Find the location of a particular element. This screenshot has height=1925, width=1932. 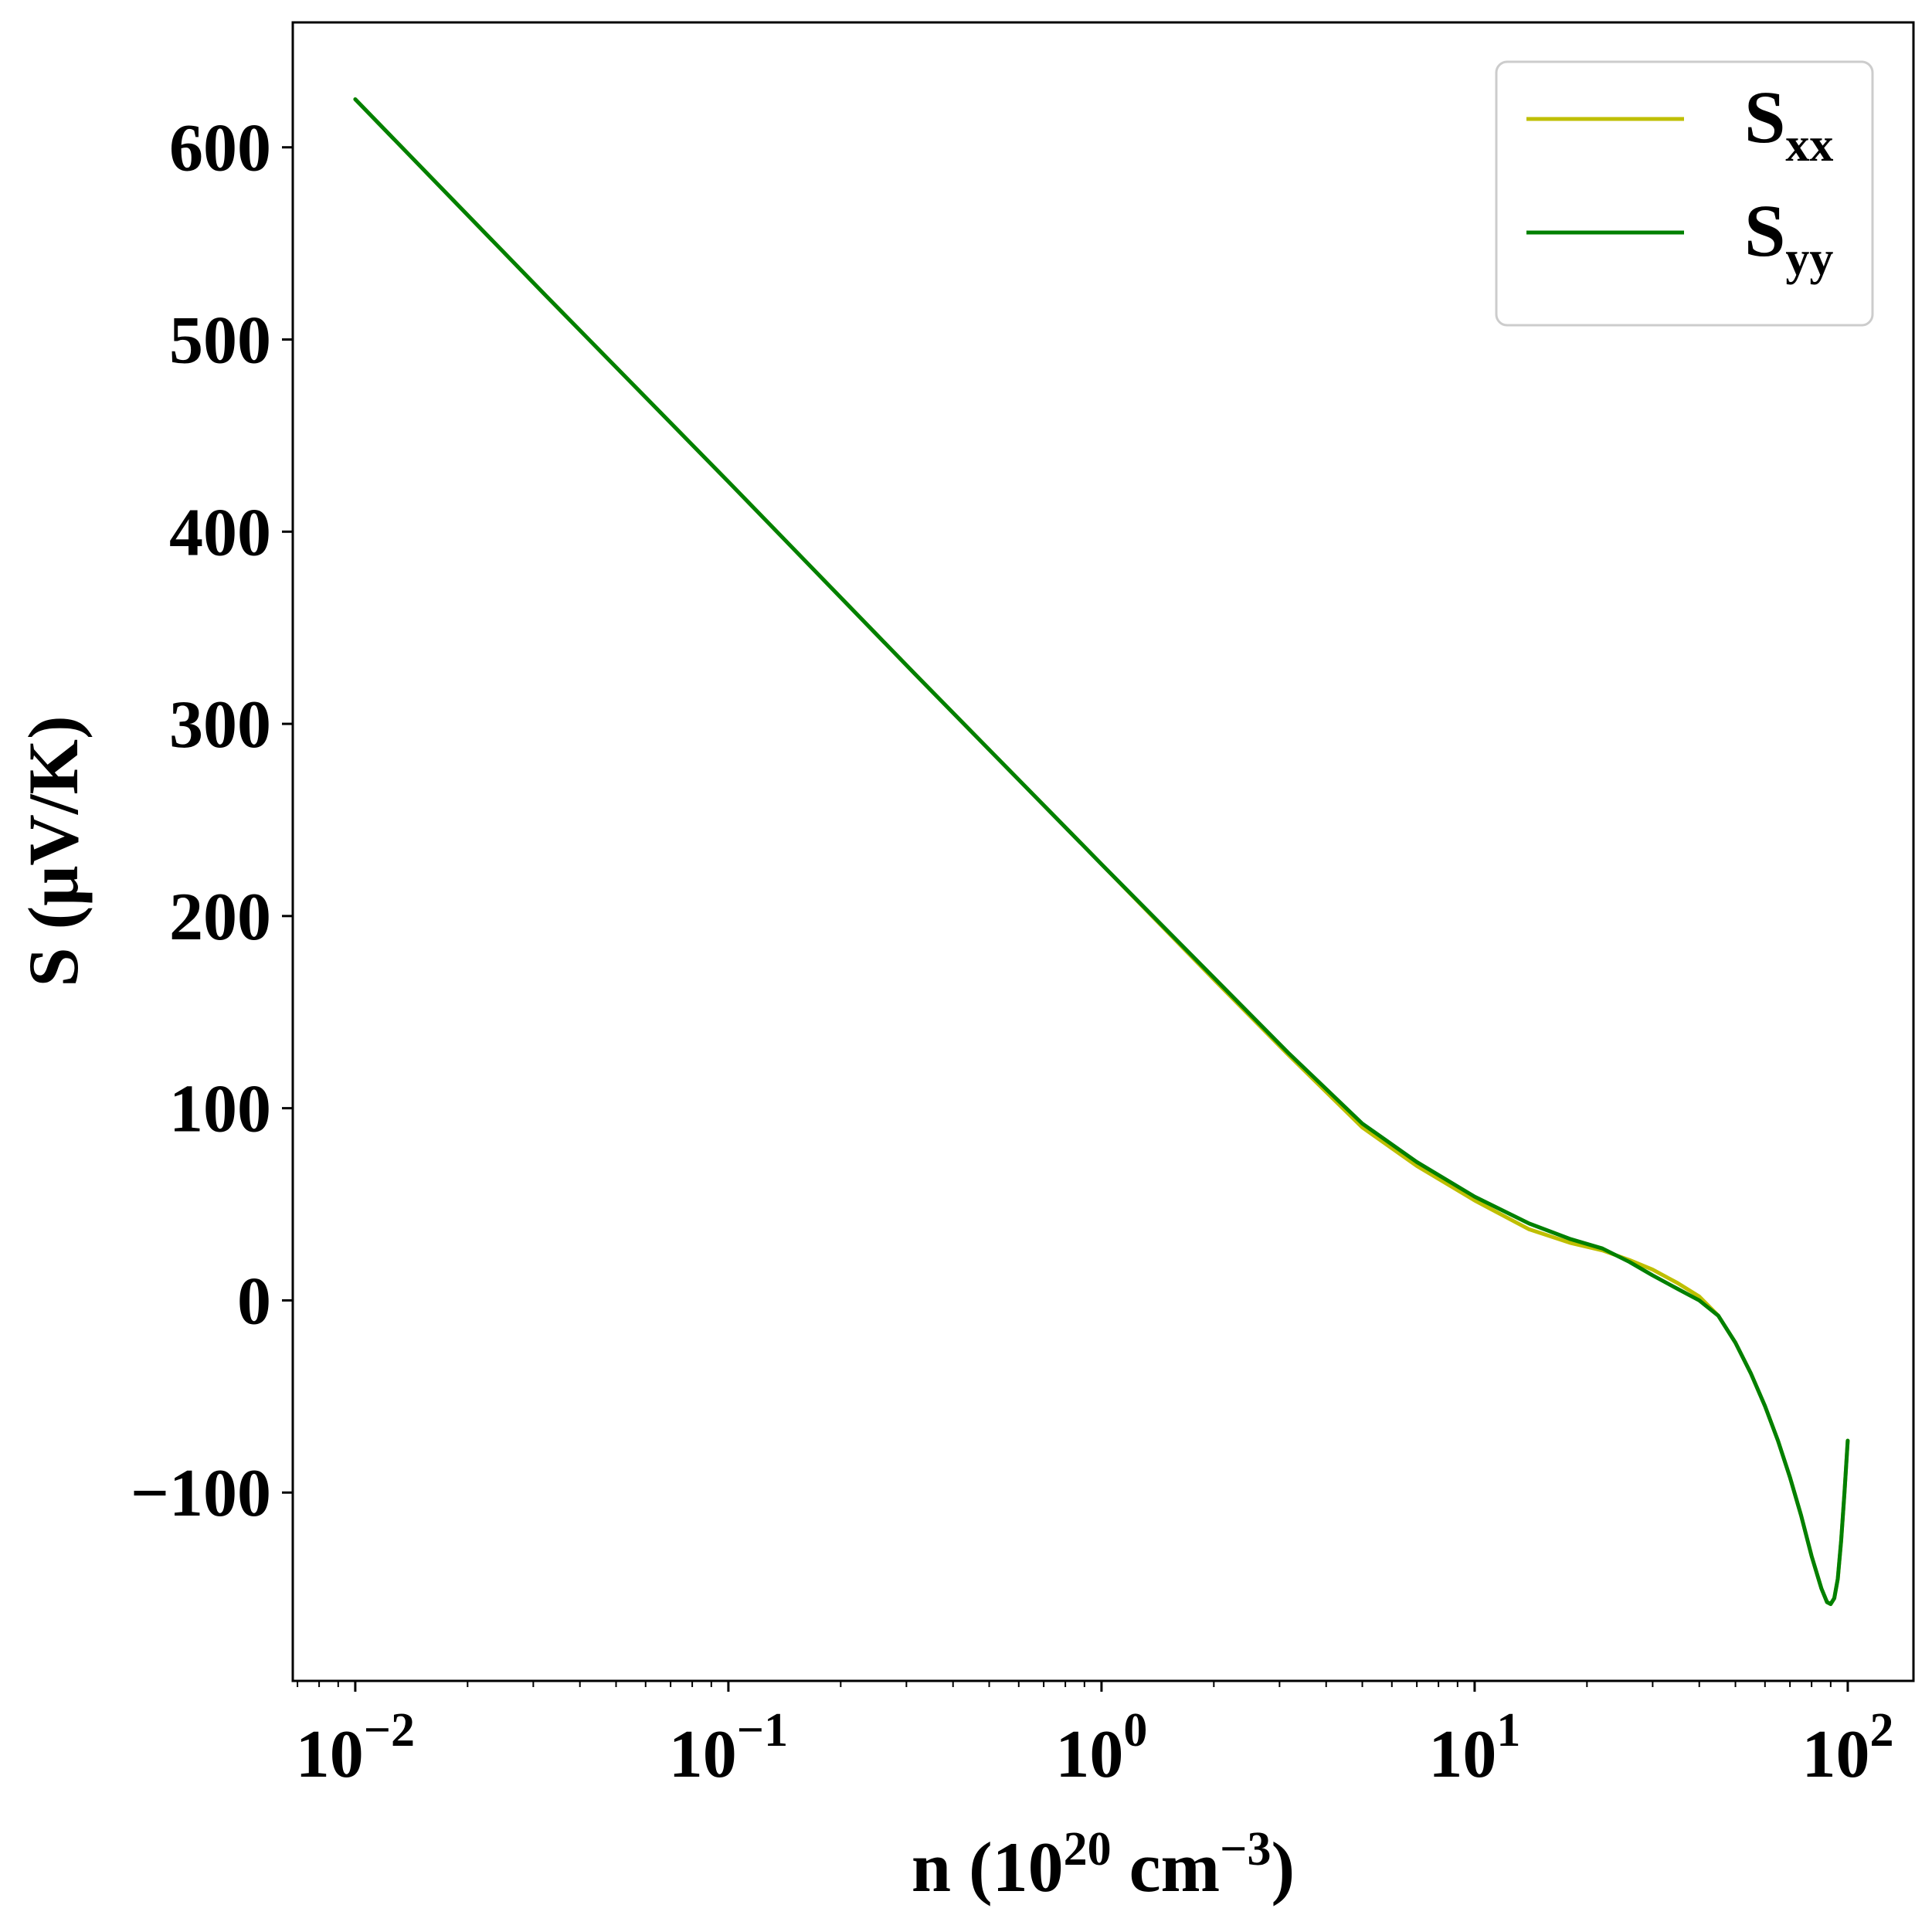

y-tick-label: 500 is located at coordinates (220, 340).